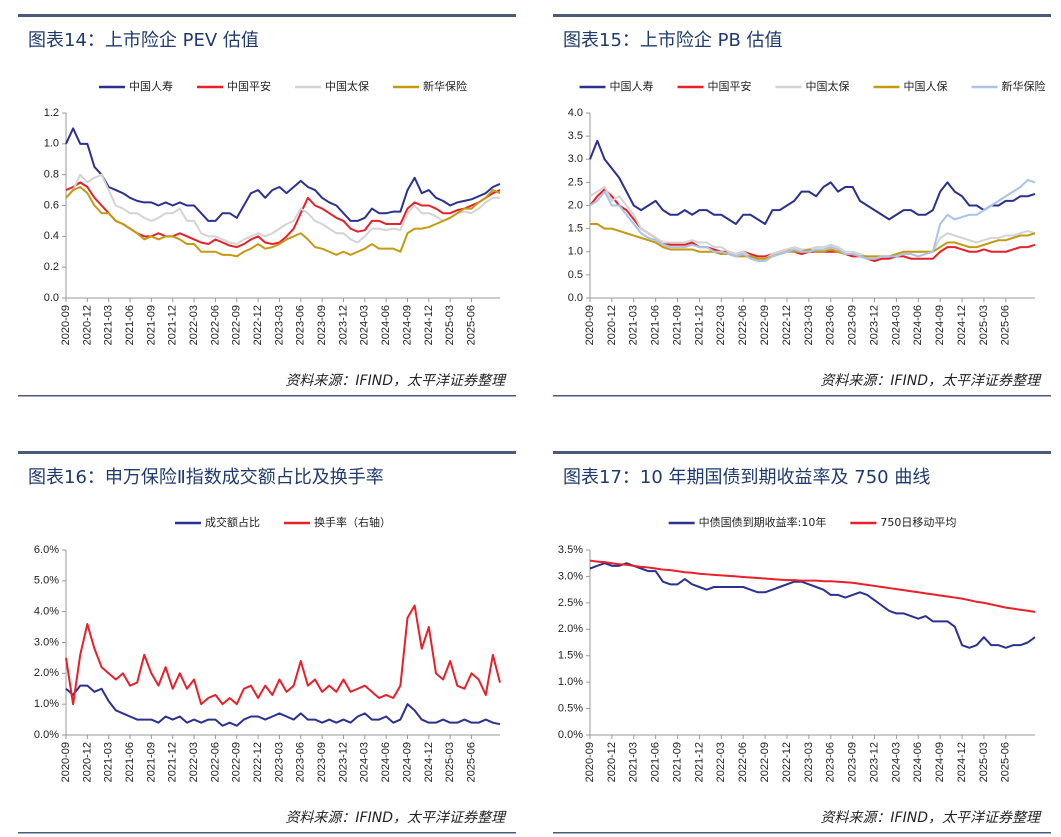 This screenshot has width=1061, height=837. What do you see at coordinates (575, 229) in the screenshot?
I see `y-tick-label: 1.5` at bounding box center [575, 229].